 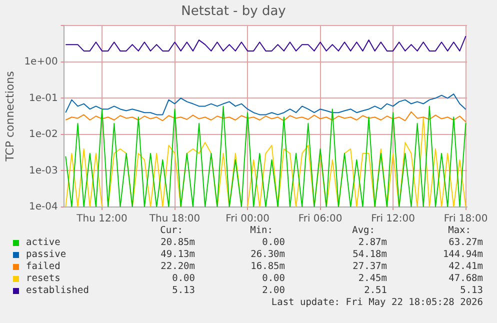 What do you see at coordinates (466, 219) in the screenshot?
I see `x-tick-label: Fri 18:00` at bounding box center [466, 219].